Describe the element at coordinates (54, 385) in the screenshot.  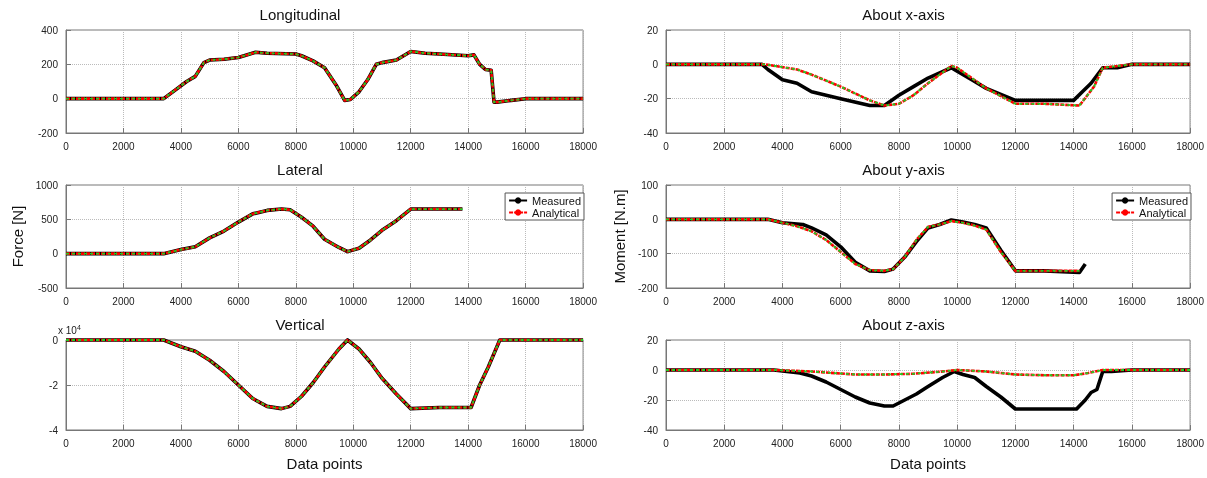
I see `y-tick-label: -2` at that location.